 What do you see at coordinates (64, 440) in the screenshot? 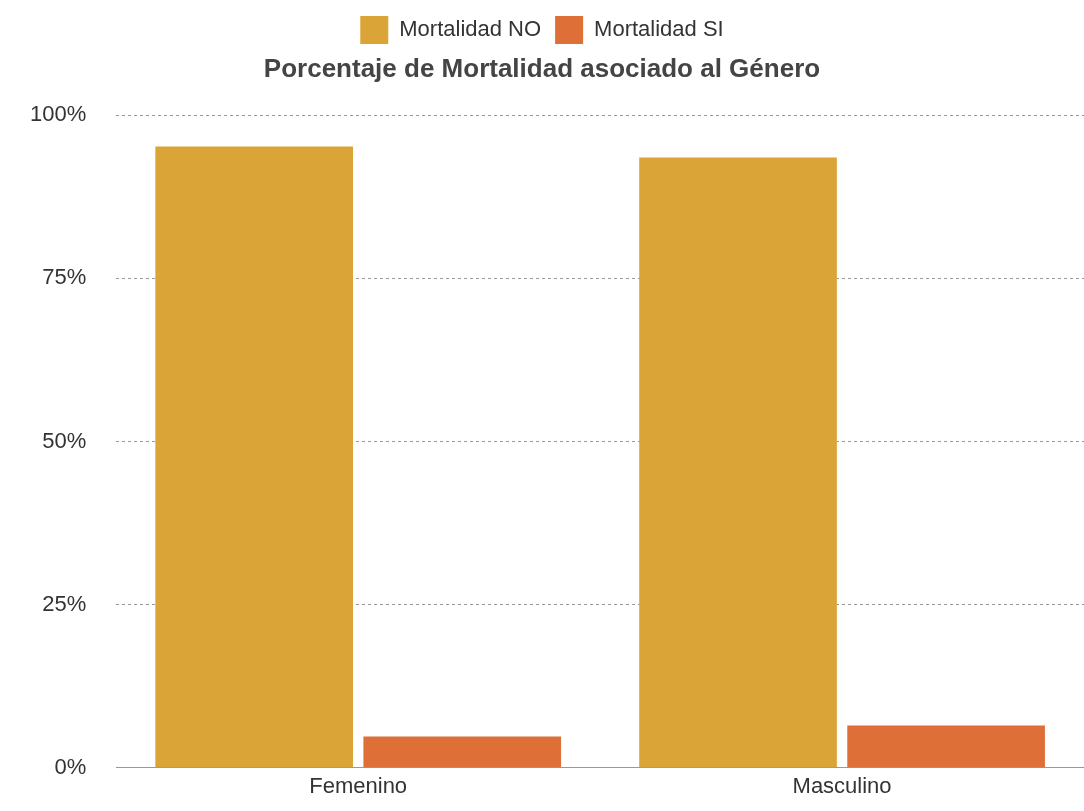
I see `y-tick-label: 50%` at bounding box center [64, 440].